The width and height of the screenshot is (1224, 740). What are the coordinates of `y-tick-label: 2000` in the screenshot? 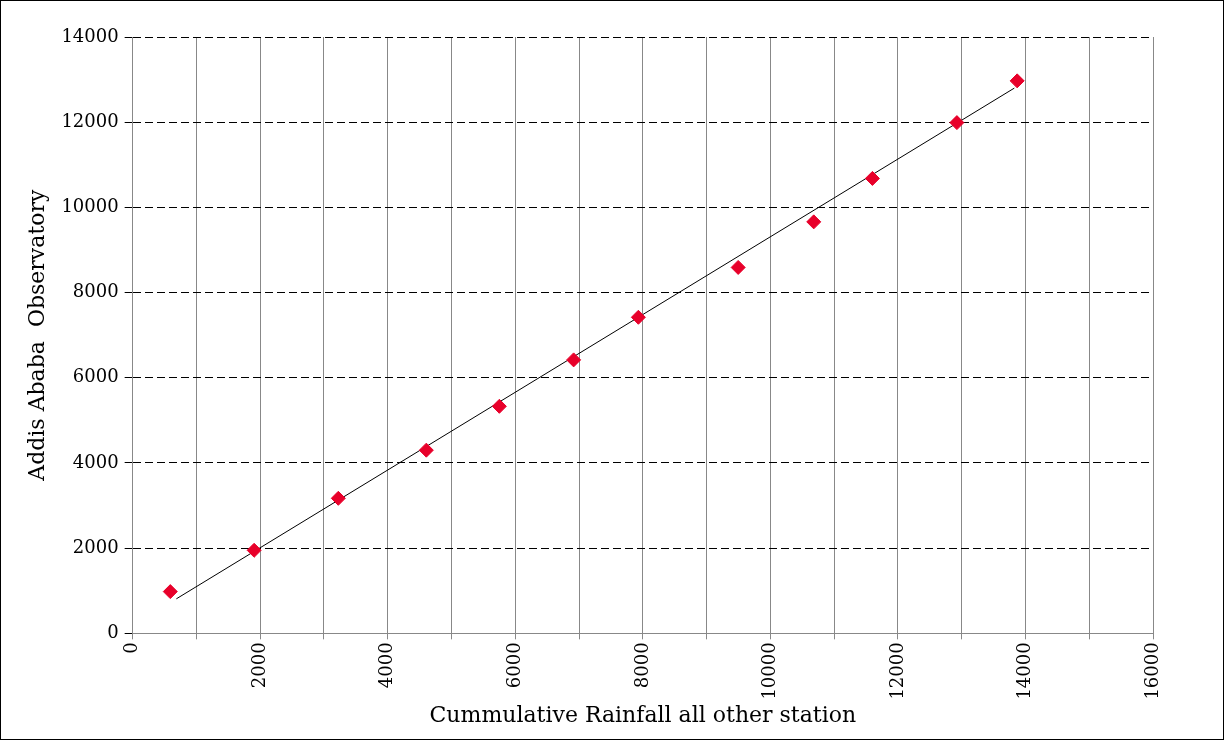 It's located at (95, 546).